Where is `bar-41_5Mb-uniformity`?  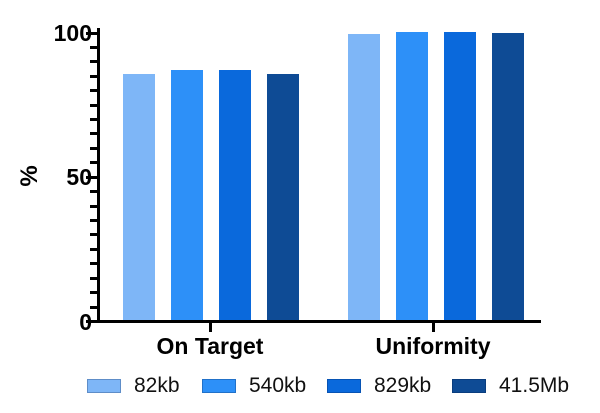 bar-41_5Mb-uniformity is located at coordinates (508, 176).